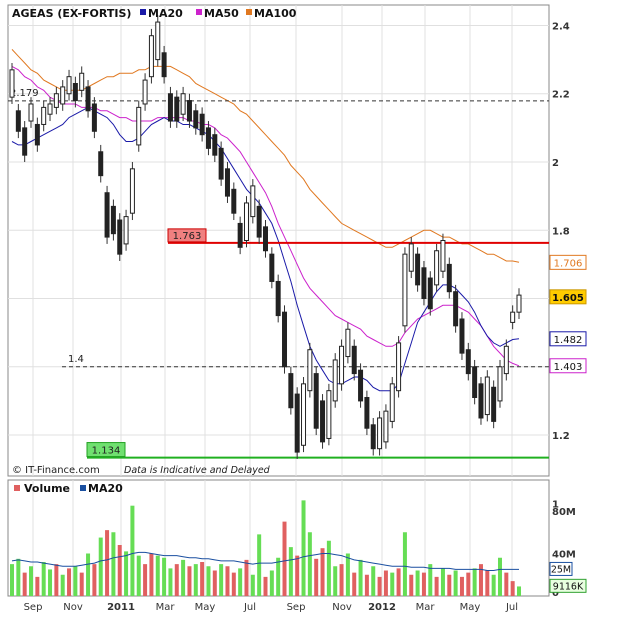  I want to click on chart-title: AGEAS (EX-FORTIS), so click(71, 13).